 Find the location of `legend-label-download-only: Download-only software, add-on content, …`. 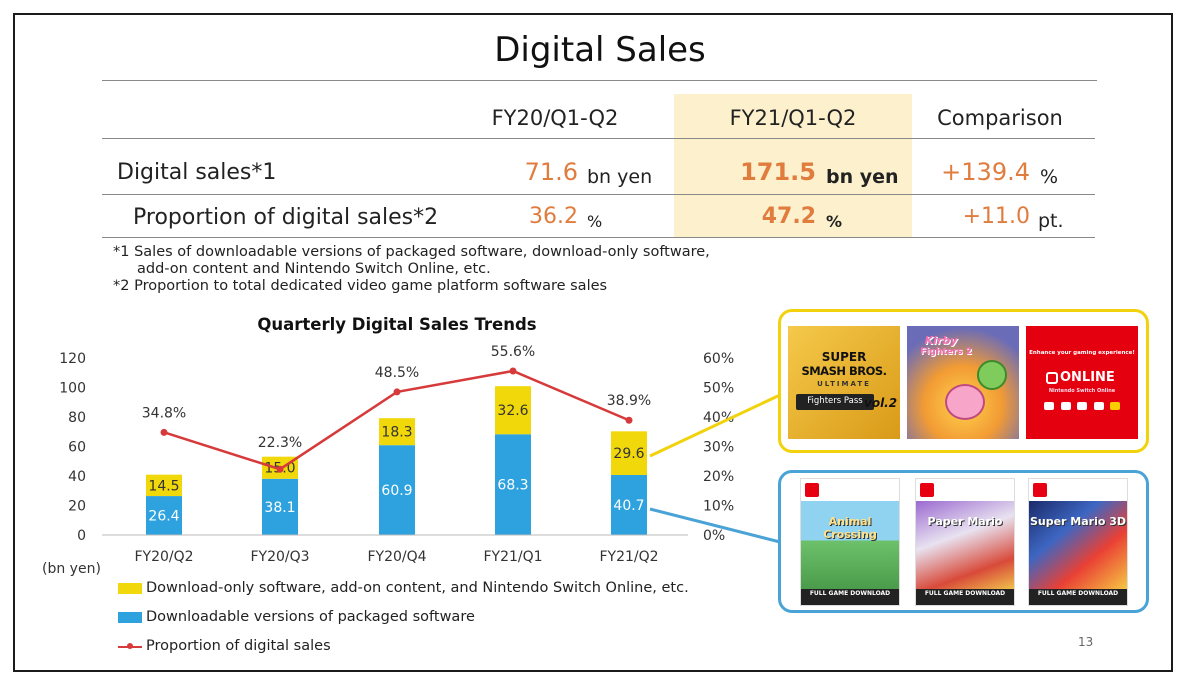

legend-label-download-only: Download-only software, add-on content, … is located at coordinates (417, 588).